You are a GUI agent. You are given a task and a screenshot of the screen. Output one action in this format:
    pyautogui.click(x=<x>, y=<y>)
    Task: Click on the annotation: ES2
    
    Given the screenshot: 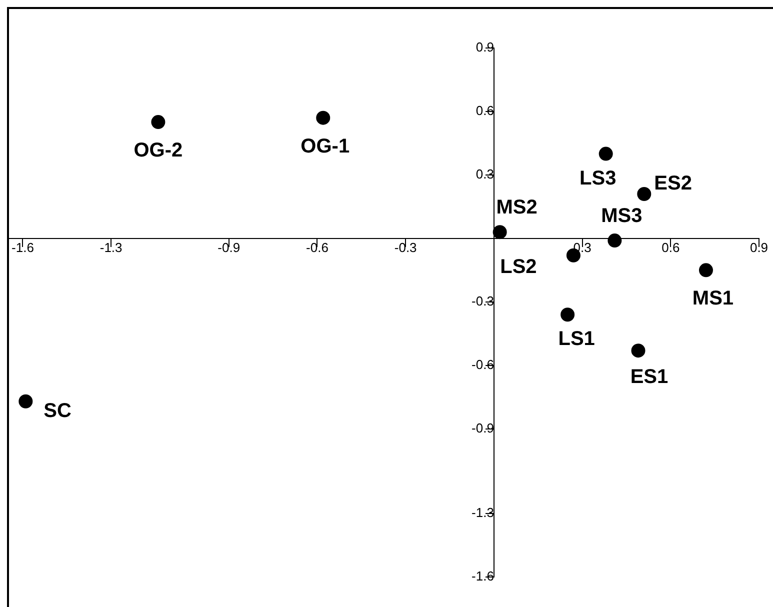 What is the action you would take?
    pyautogui.click(x=673, y=183)
    